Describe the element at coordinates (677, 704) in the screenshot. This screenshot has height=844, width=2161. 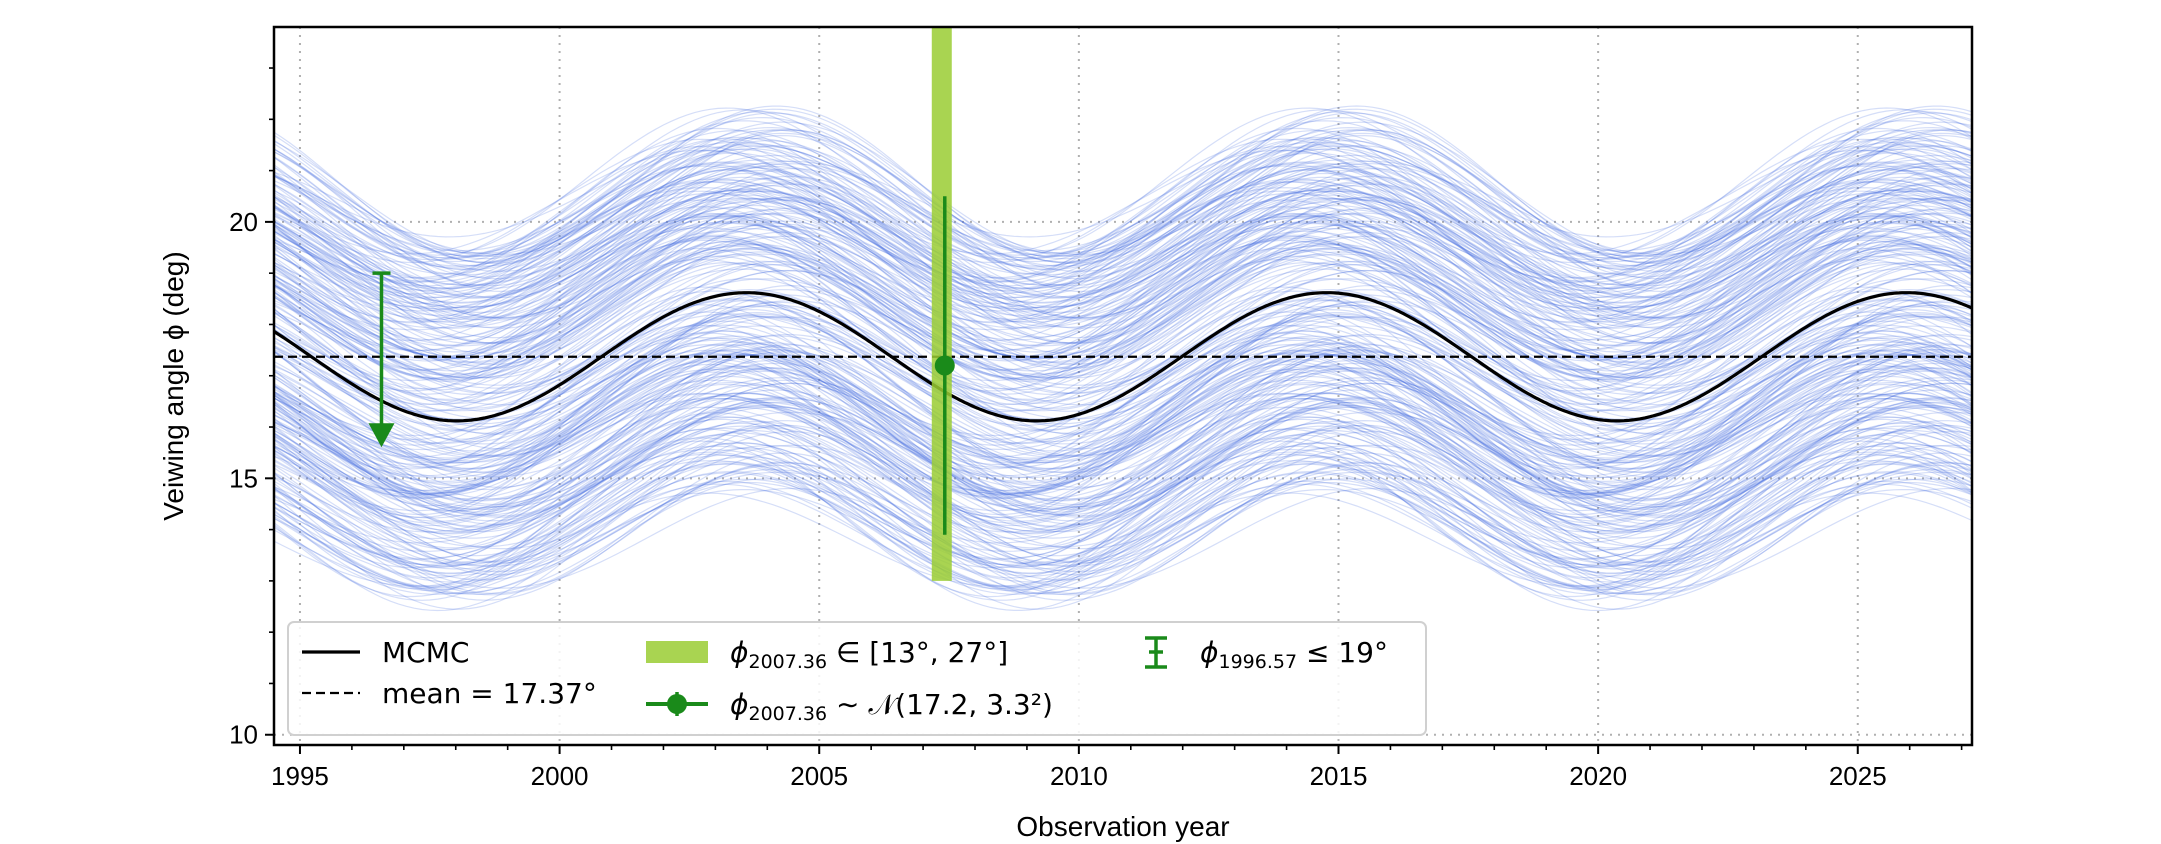
I see `legend-handle-gaussian-point` at that location.